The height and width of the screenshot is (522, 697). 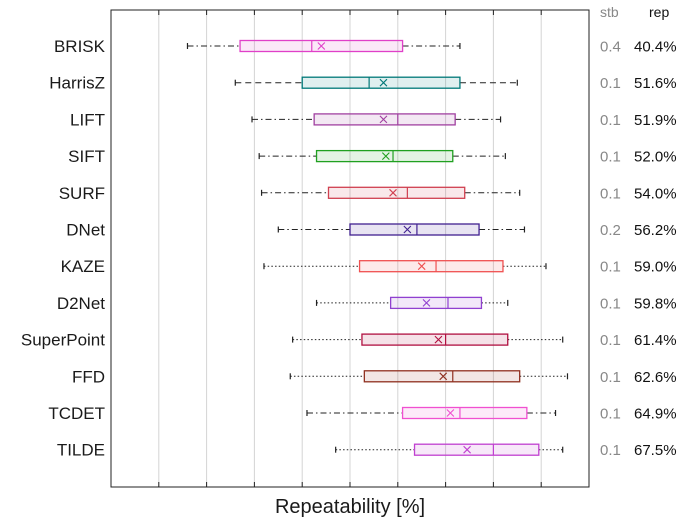 I want to click on rep-value: 64.9%, so click(x=655, y=414).